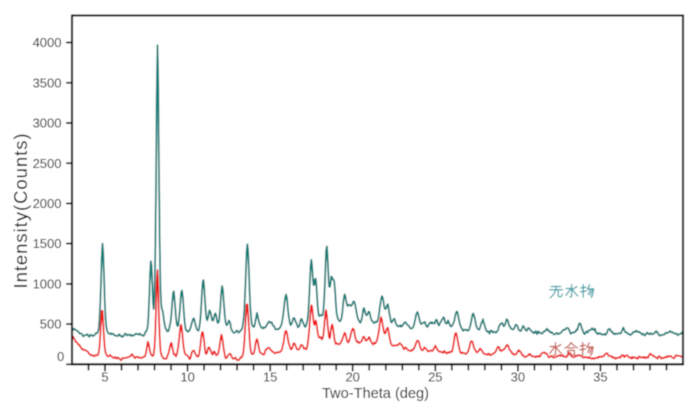 The image size is (700, 412). I want to click on svg-text: 15, so click(270, 377).